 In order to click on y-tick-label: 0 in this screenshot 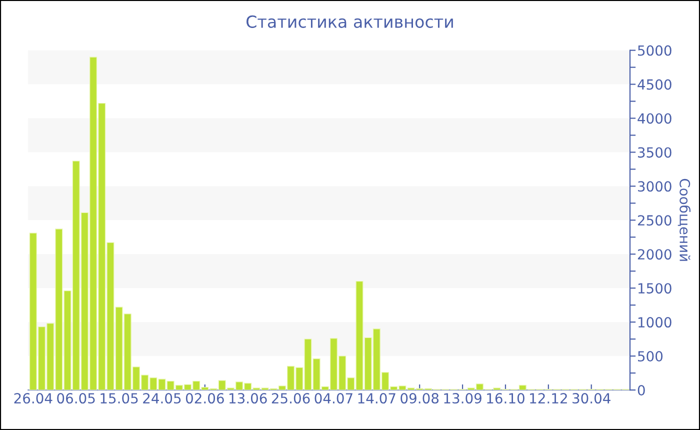, I will do `click(641, 390)`.